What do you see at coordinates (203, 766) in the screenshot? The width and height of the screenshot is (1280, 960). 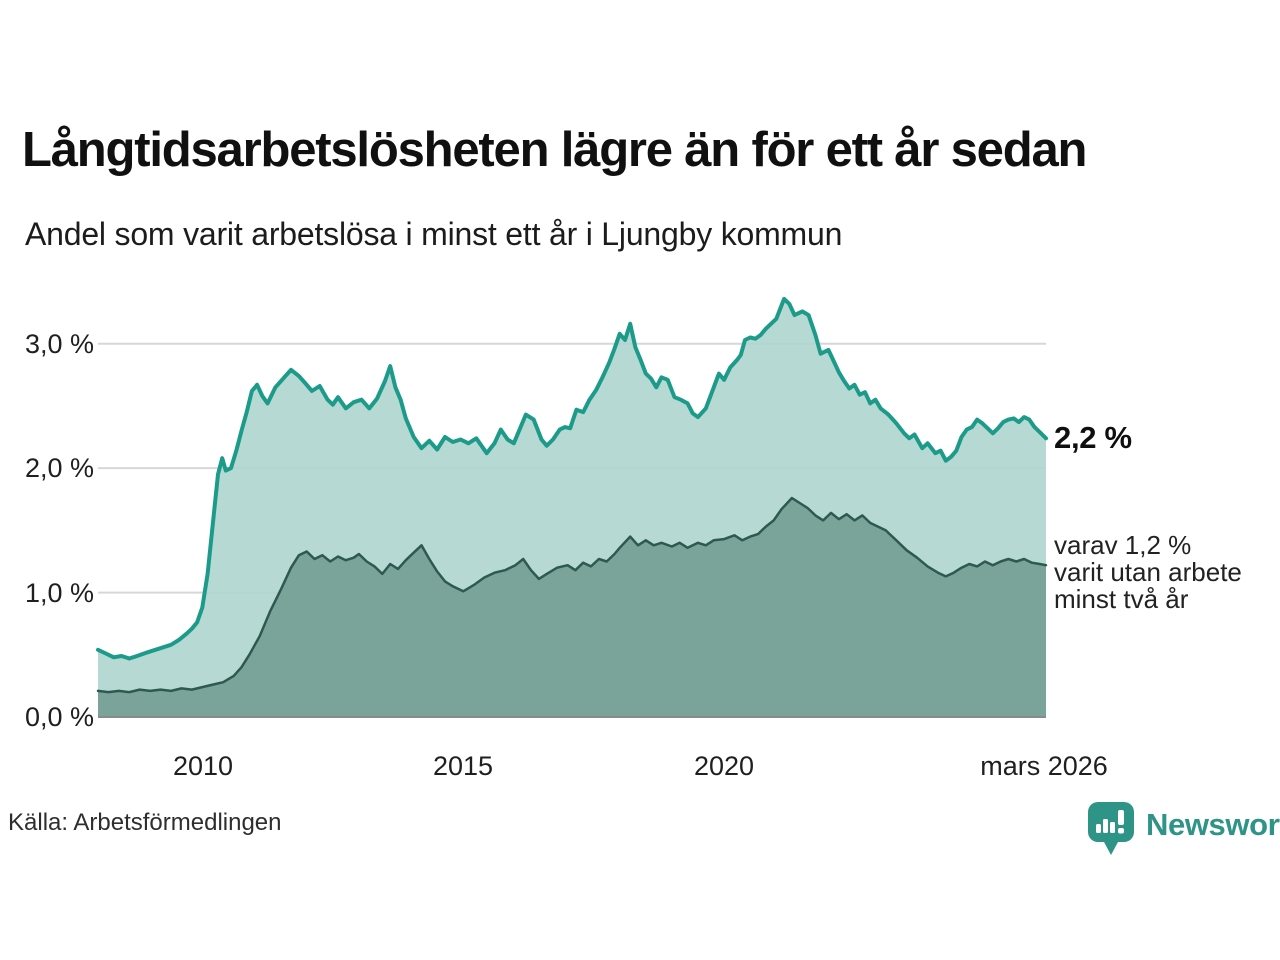 I see `x-axis-label-2010: 2010` at bounding box center [203, 766].